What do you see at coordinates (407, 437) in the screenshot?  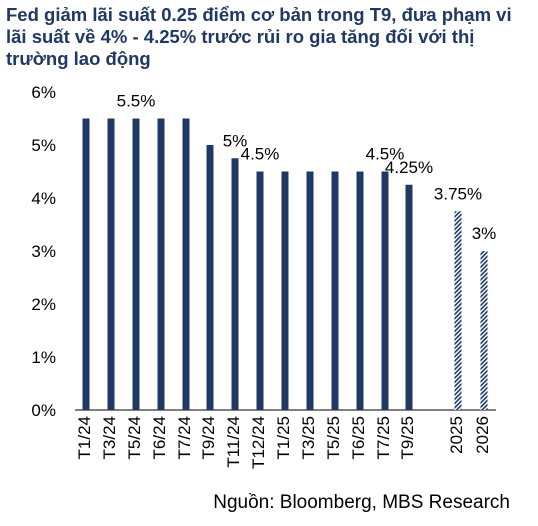 I see `x-tick-label: T9/25` at bounding box center [407, 437].